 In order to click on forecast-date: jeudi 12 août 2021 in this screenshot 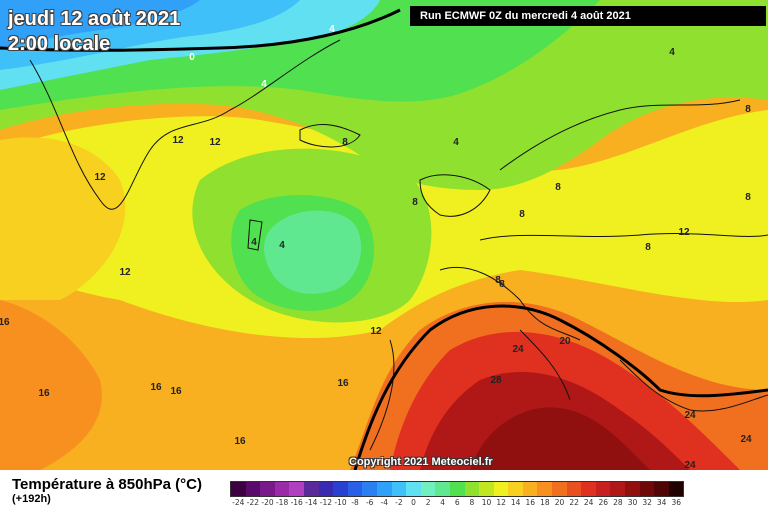, I will do `click(94, 19)`.